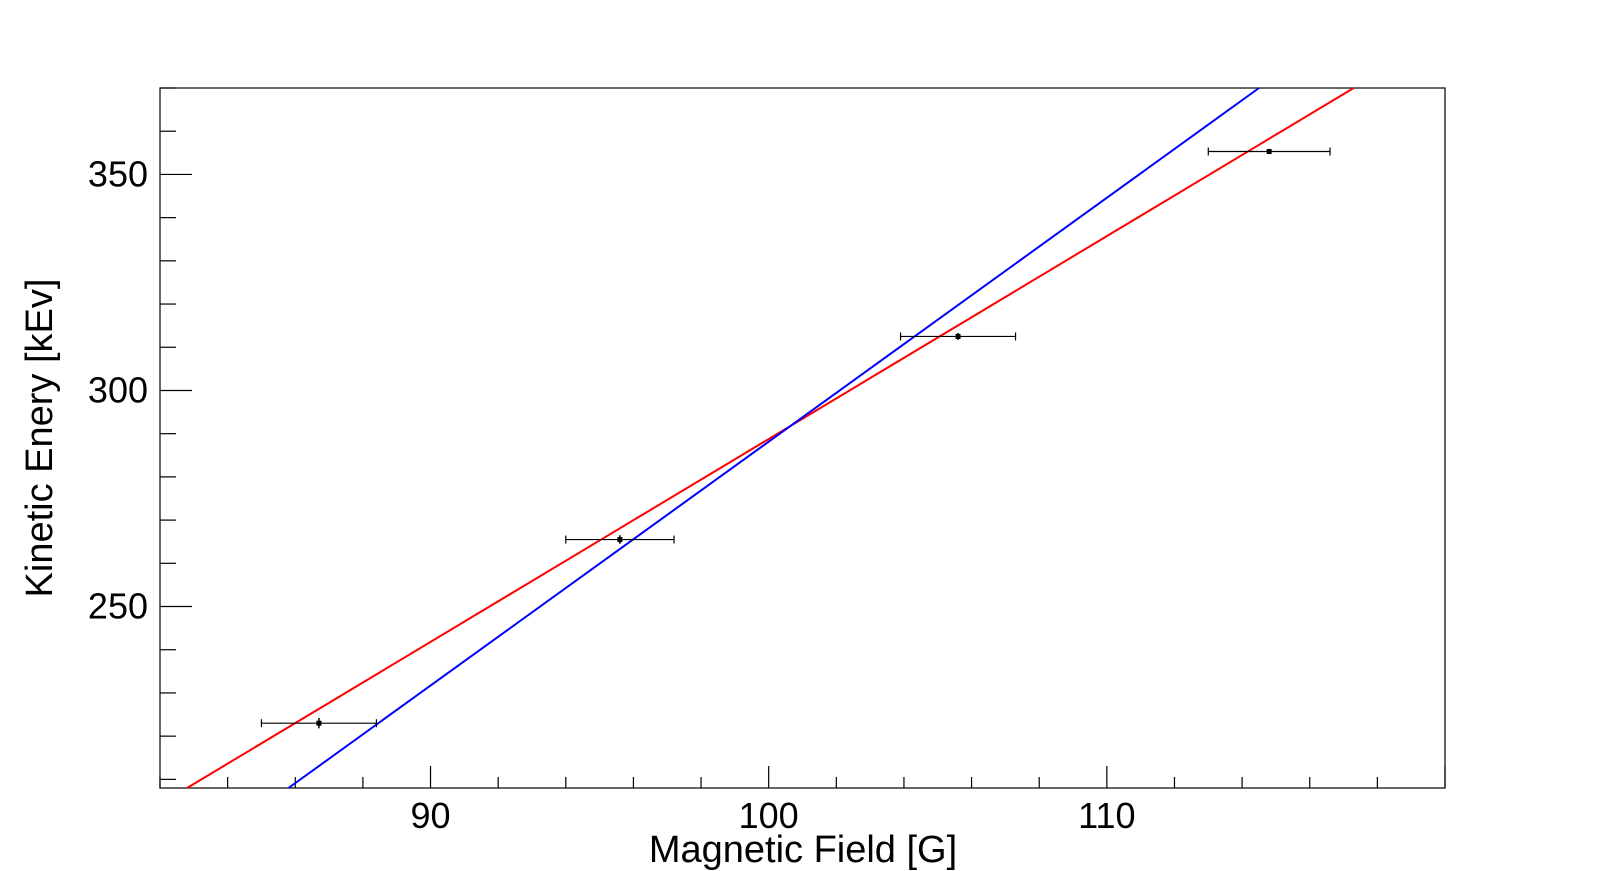  I want to click on y-tick-label: 350, so click(118, 173).